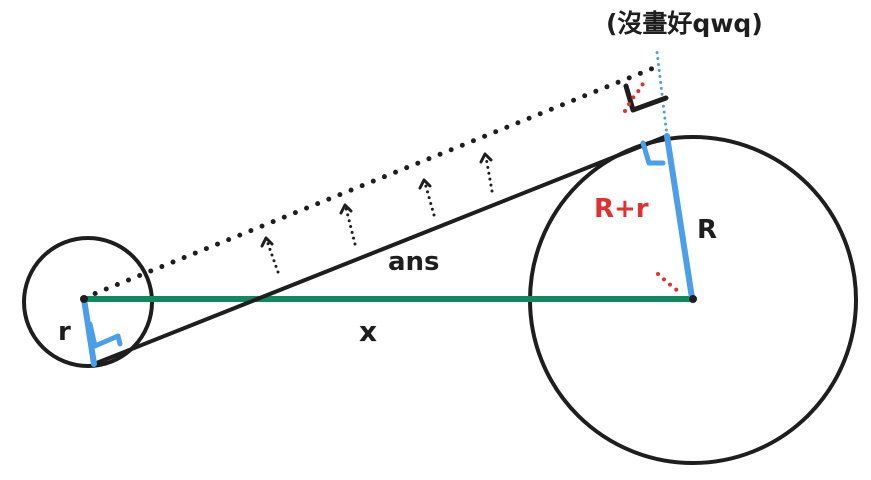 This screenshot has height=480, width=871. I want to click on small-center-dot, so click(84, 299).